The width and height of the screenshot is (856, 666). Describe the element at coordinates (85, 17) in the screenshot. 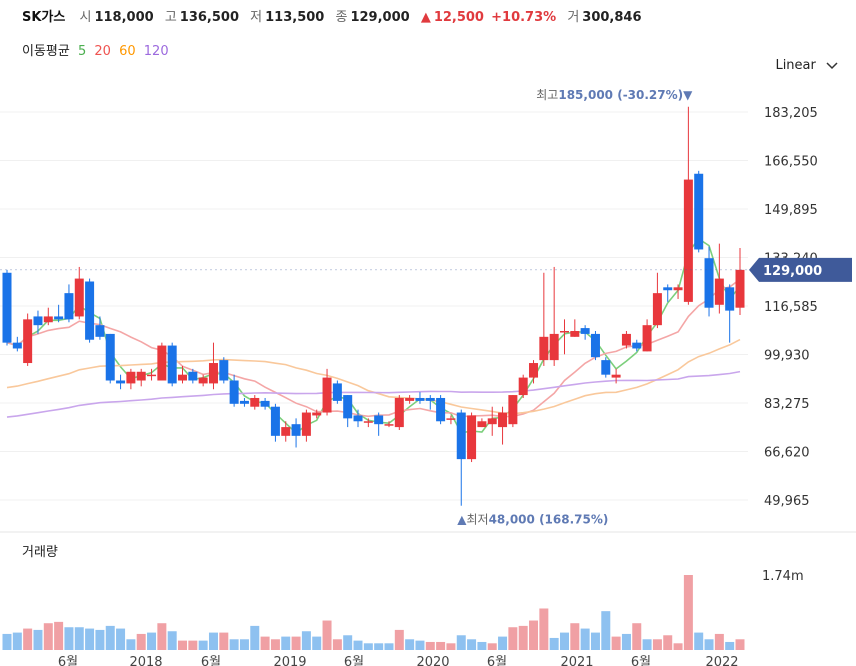

I see `open-label: 시` at that location.